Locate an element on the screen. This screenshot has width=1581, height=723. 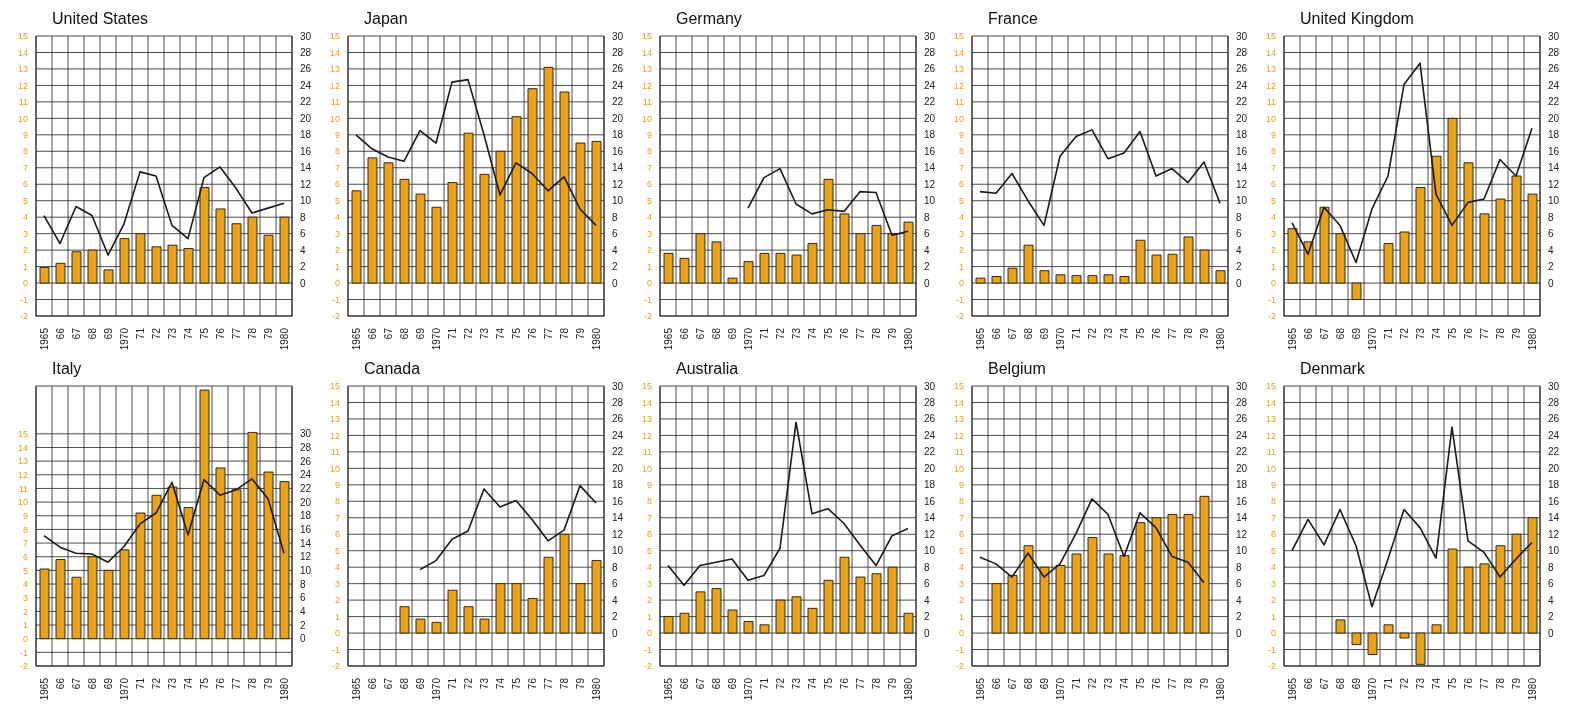
x-tick-label: 68 is located at coordinates (1028, 683).